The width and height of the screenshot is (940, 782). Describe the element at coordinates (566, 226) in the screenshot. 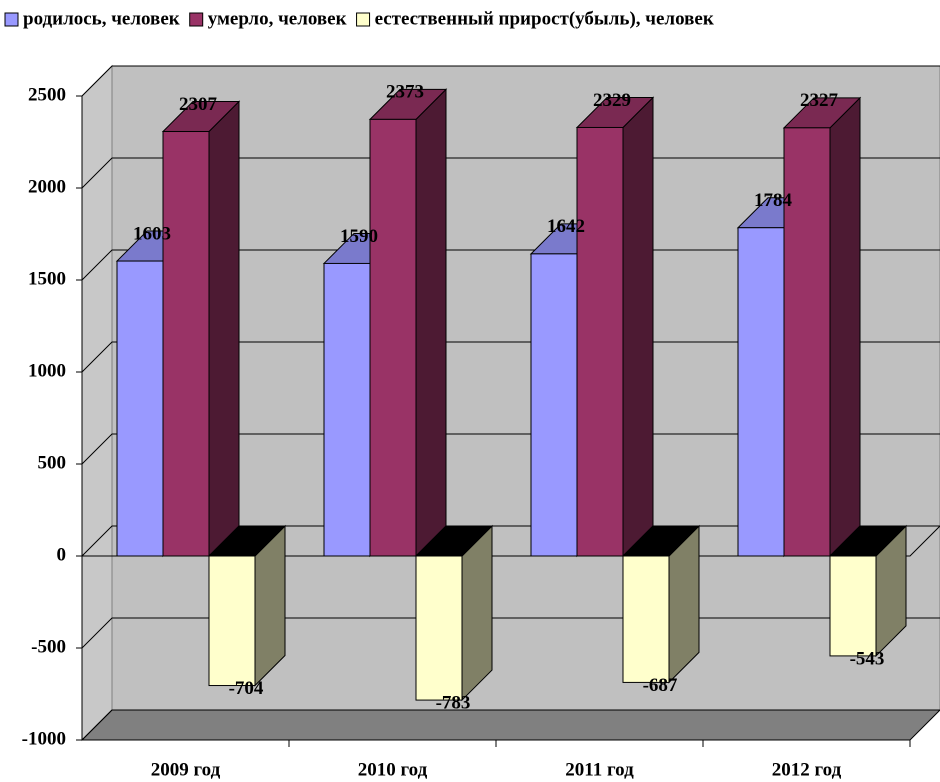

I see `data-label: 1642` at that location.